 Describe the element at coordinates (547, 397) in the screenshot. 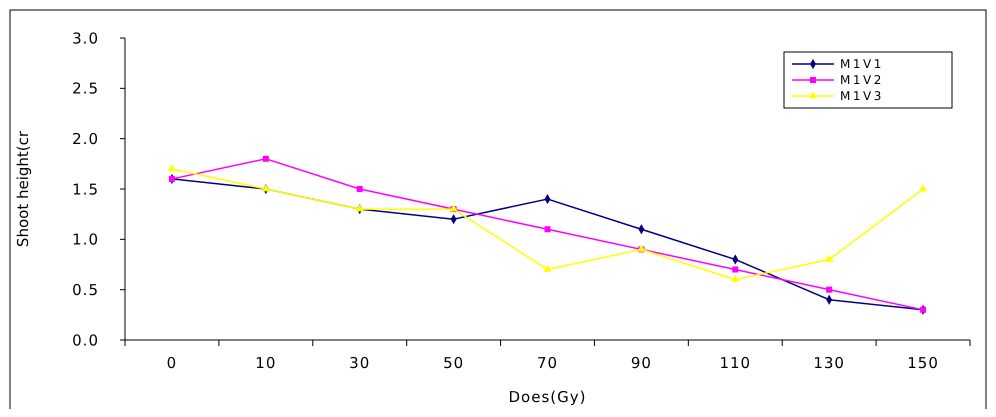

I see `x-axis-title: Does(Gy)` at that location.